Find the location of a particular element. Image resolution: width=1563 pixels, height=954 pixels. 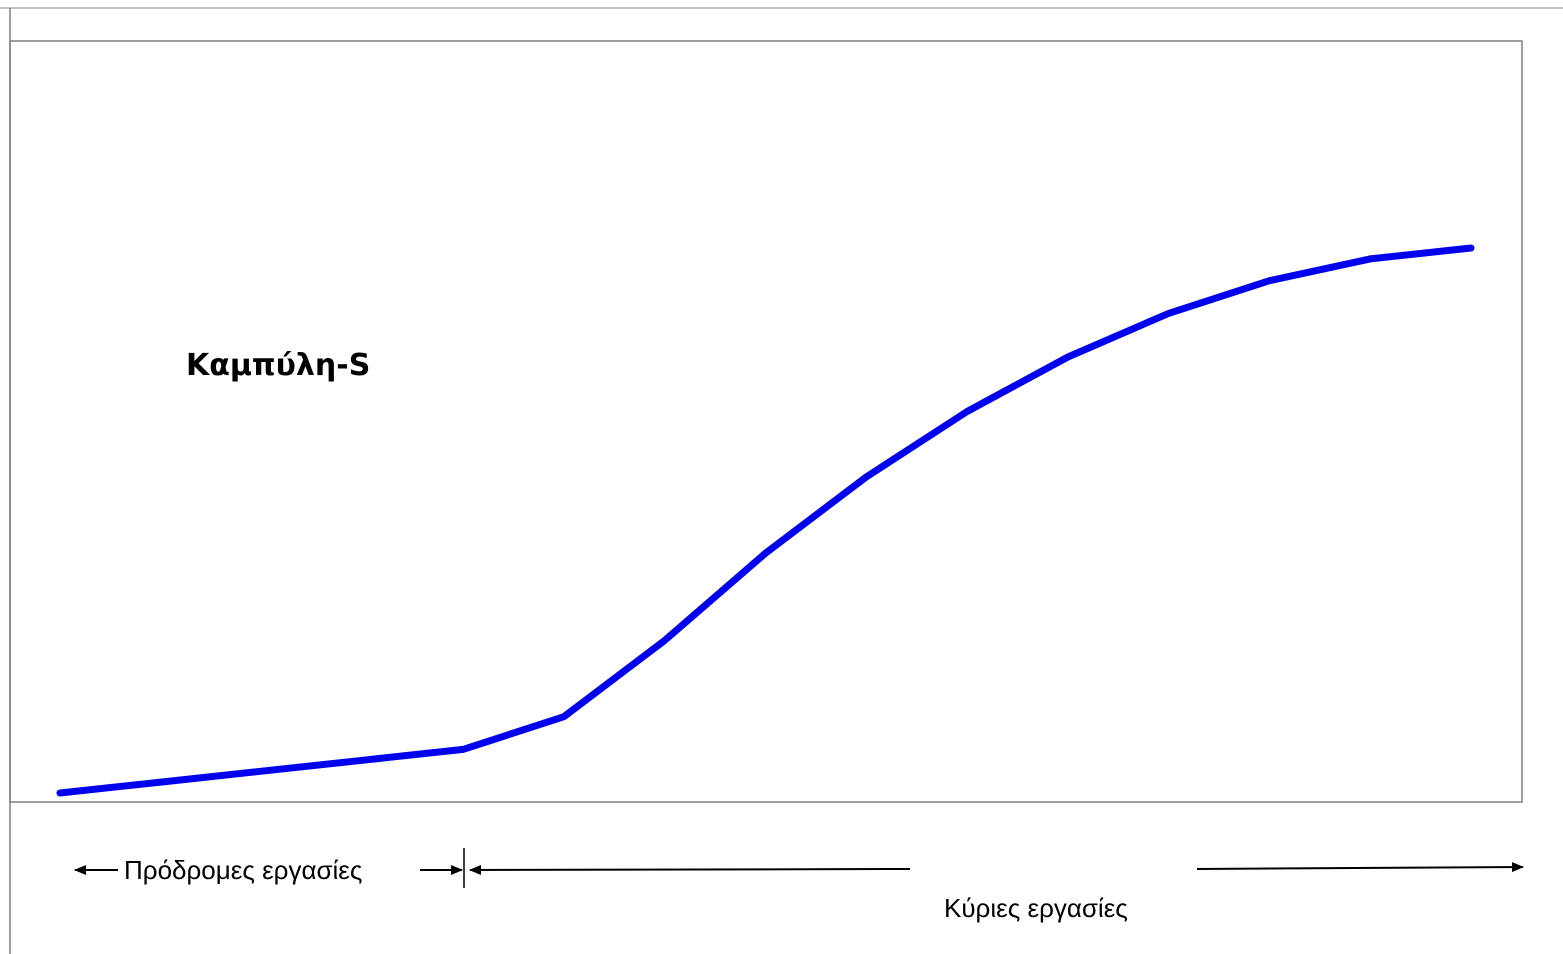

phase-main-right-arrow is located at coordinates (1360, 867).